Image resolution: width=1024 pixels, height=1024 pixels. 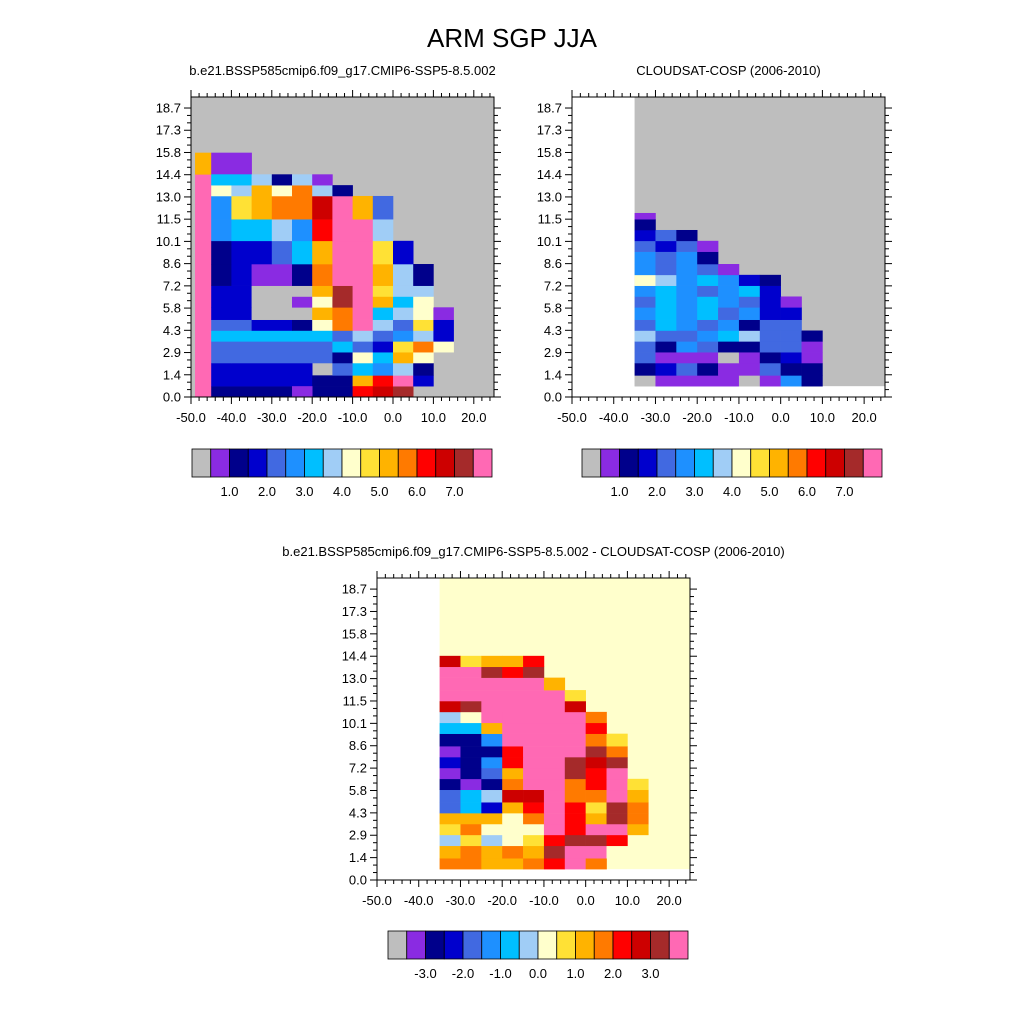 What do you see at coordinates (354, 723) in the screenshot?
I see `y-tick-label: 10.1` at bounding box center [354, 723].